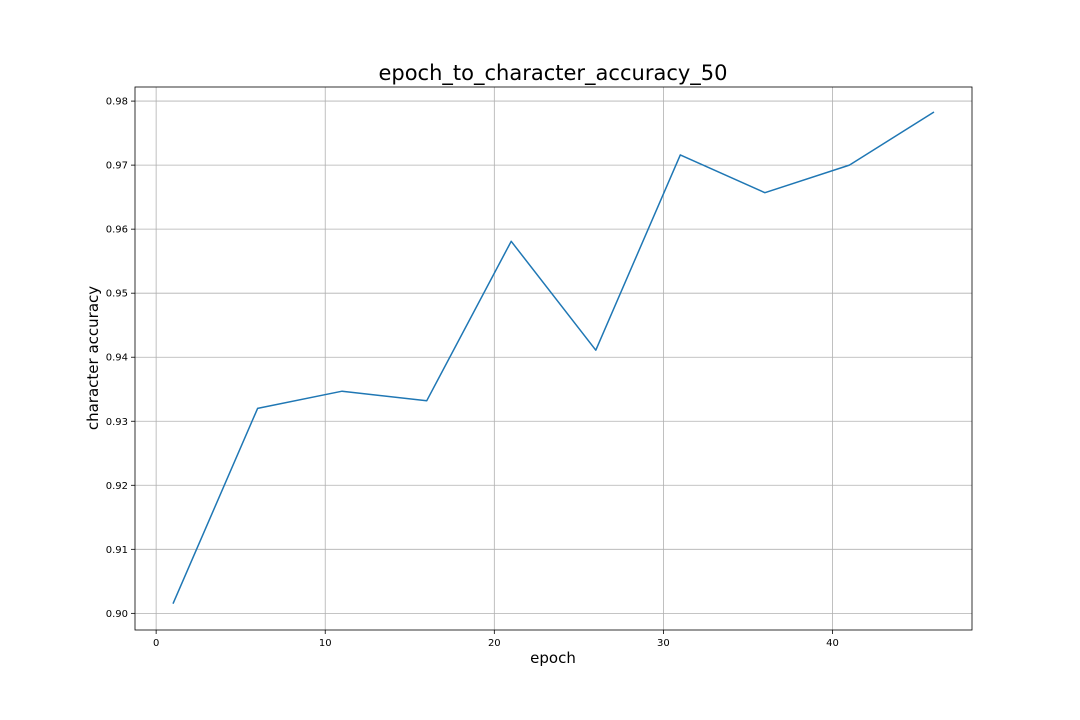 This screenshot has width=1080, height=720. I want to click on y-axis-label: character accuracy, so click(93, 358).